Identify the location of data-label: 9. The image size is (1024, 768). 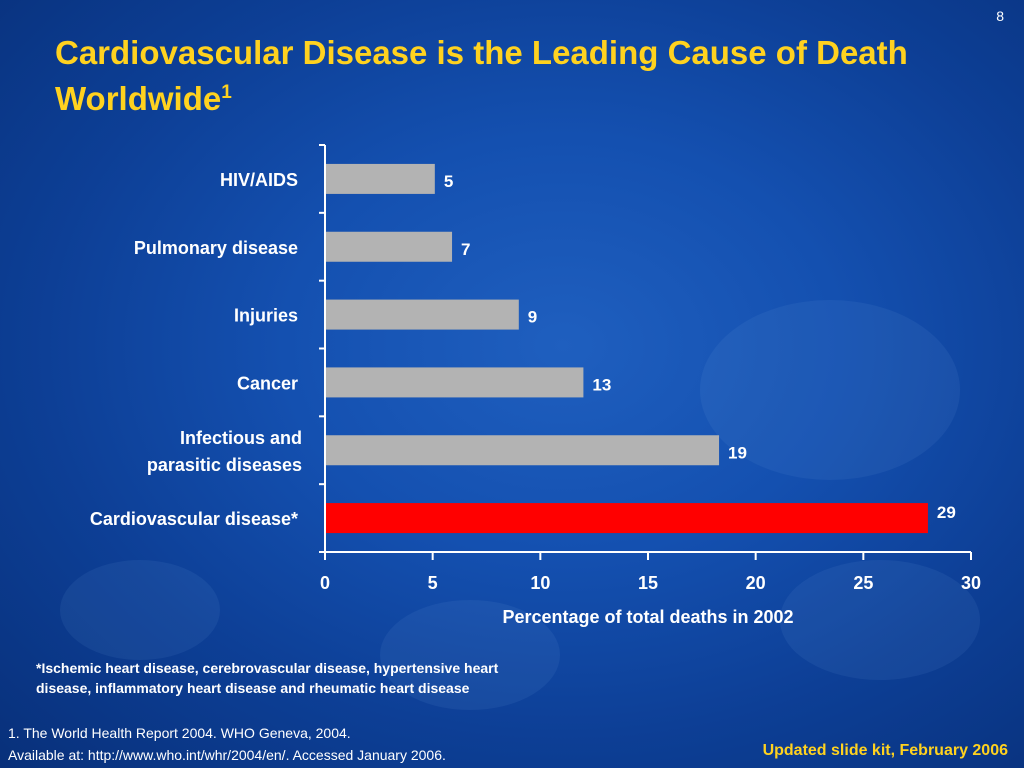
(532, 317).